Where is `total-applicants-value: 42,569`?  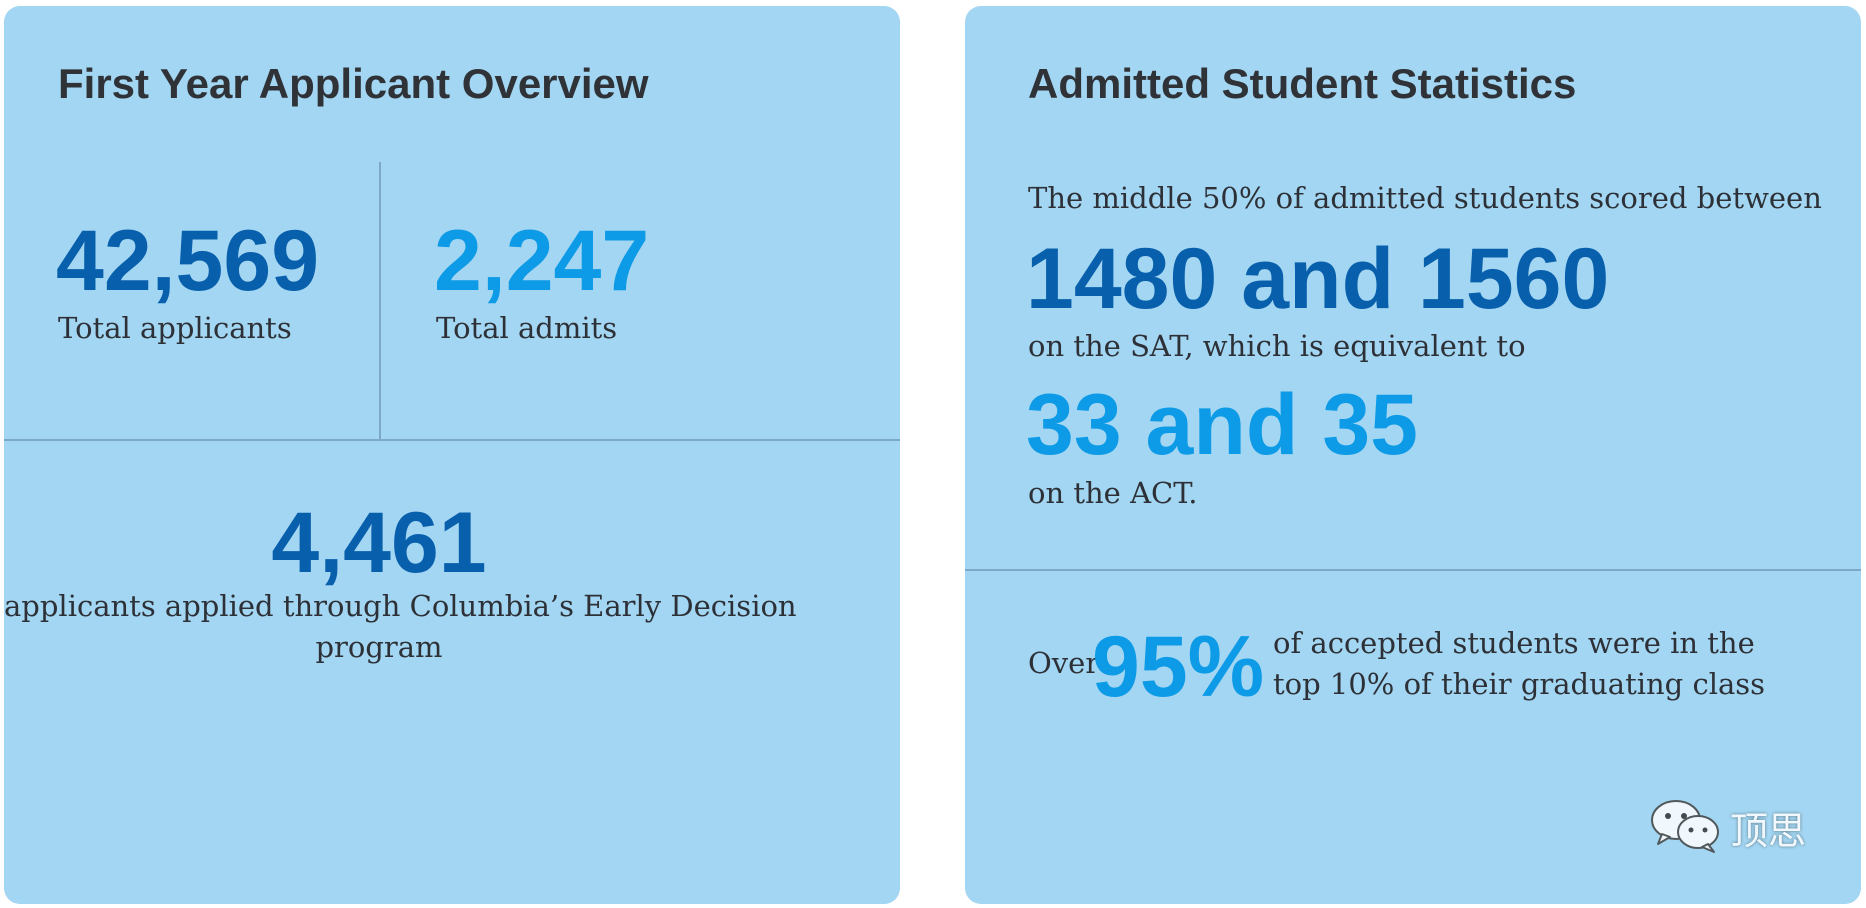 total-applicants-value: 42,569 is located at coordinates (188, 261).